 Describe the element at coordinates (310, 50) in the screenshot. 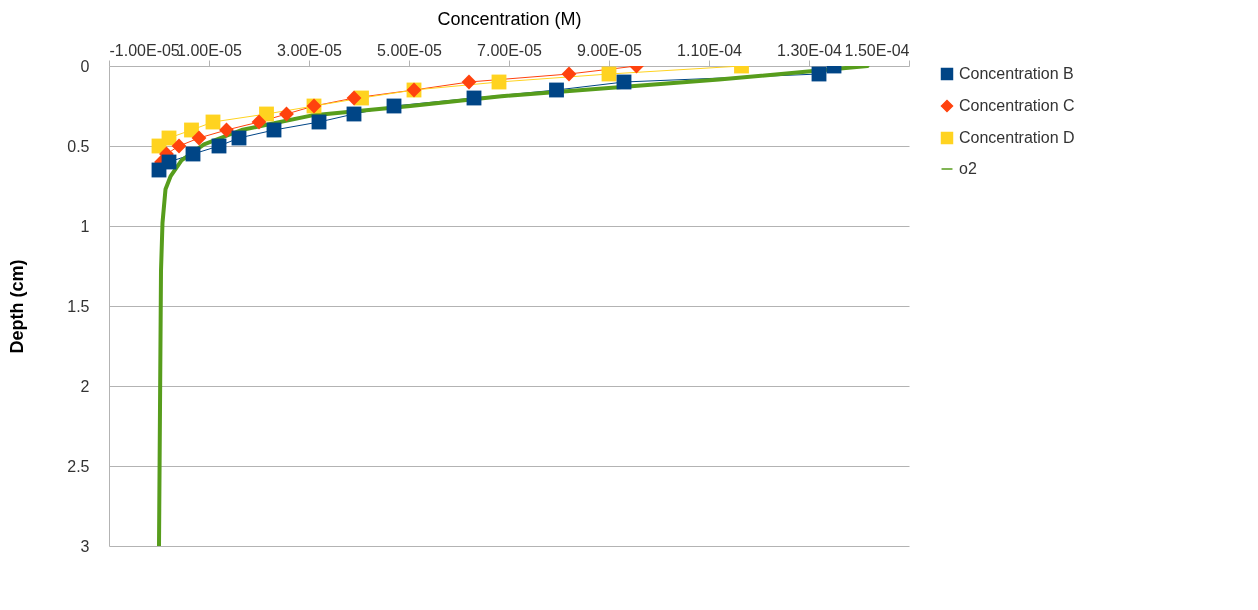

I see `x-tick-label: 3.00E-05` at that location.